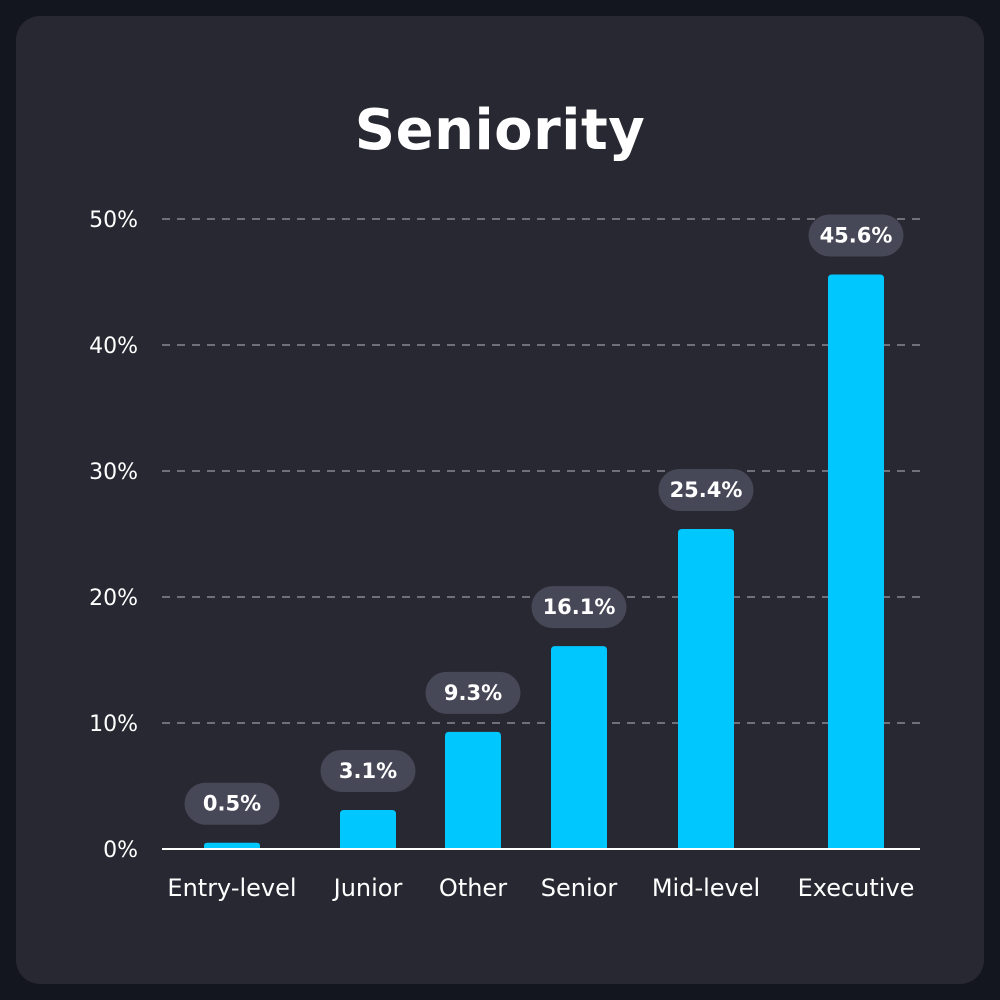 The image size is (1000, 1000). I want to click on category-label: Entry-level, so click(231, 888).